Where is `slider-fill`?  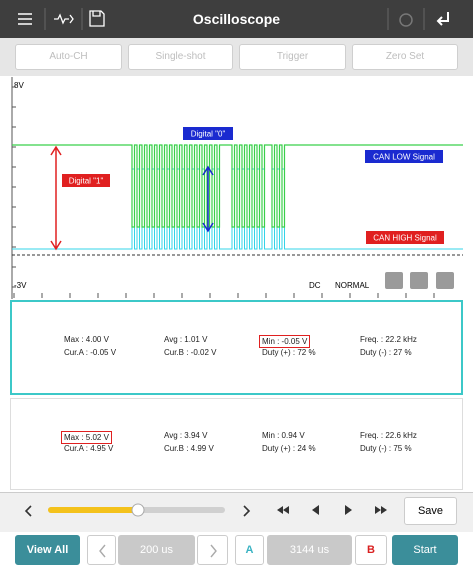 slider-fill is located at coordinates (93, 510).